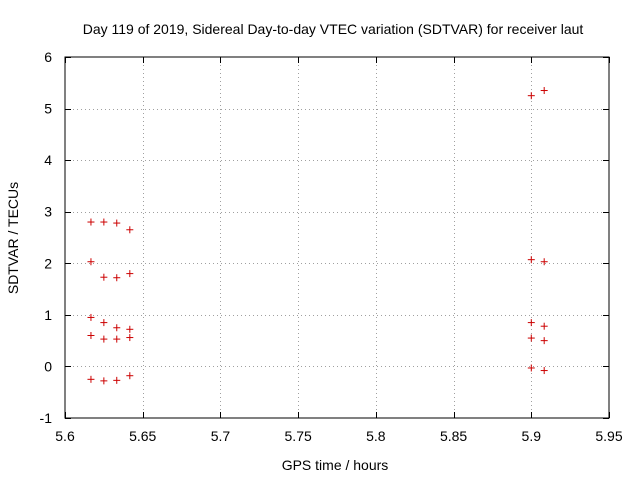 The image size is (640, 480). What do you see at coordinates (46, 418) in the screenshot?
I see `y-tick-label: -1` at bounding box center [46, 418].